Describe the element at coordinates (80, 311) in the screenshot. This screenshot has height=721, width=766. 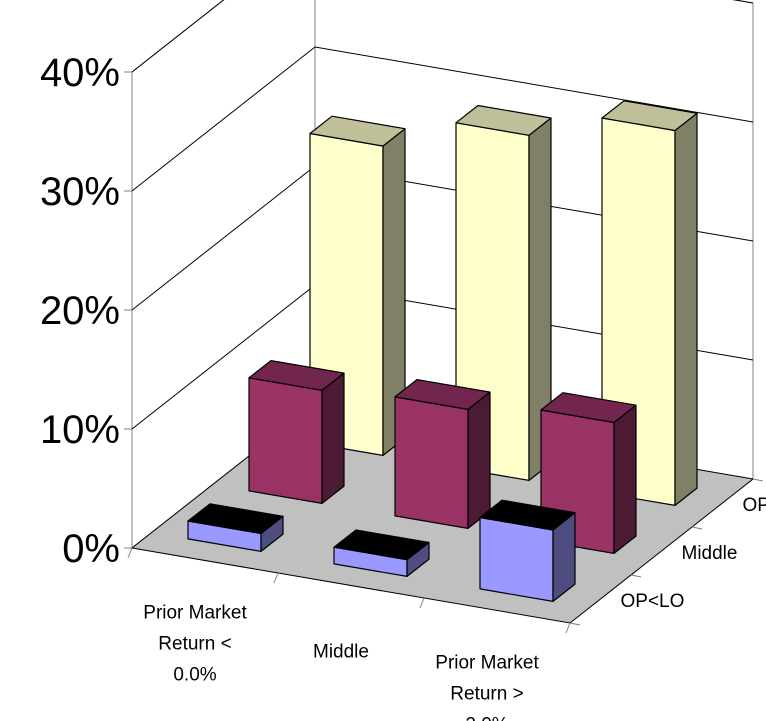
I see `y-tick-label: 20%` at that location.